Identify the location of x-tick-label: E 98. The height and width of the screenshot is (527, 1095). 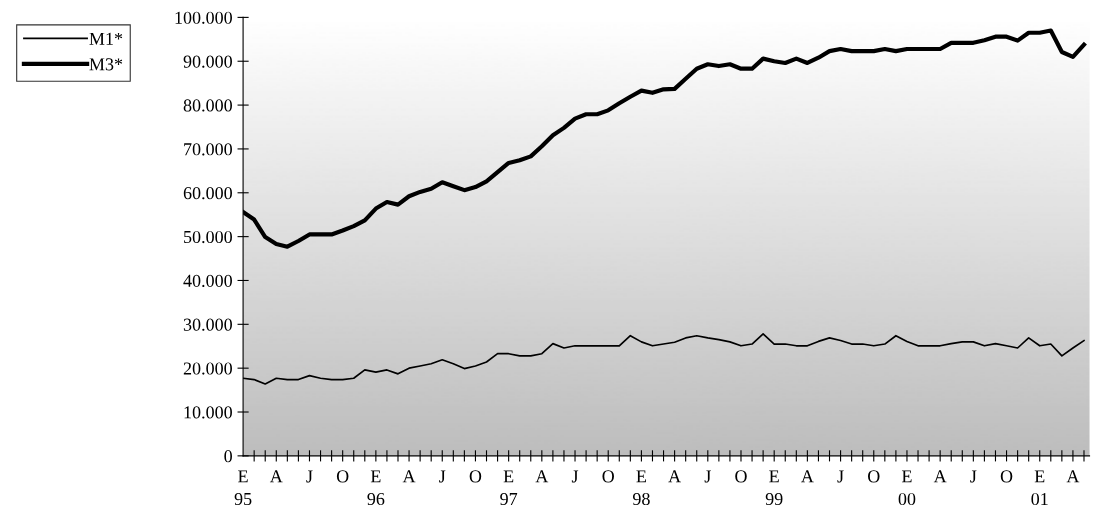
(641, 488).